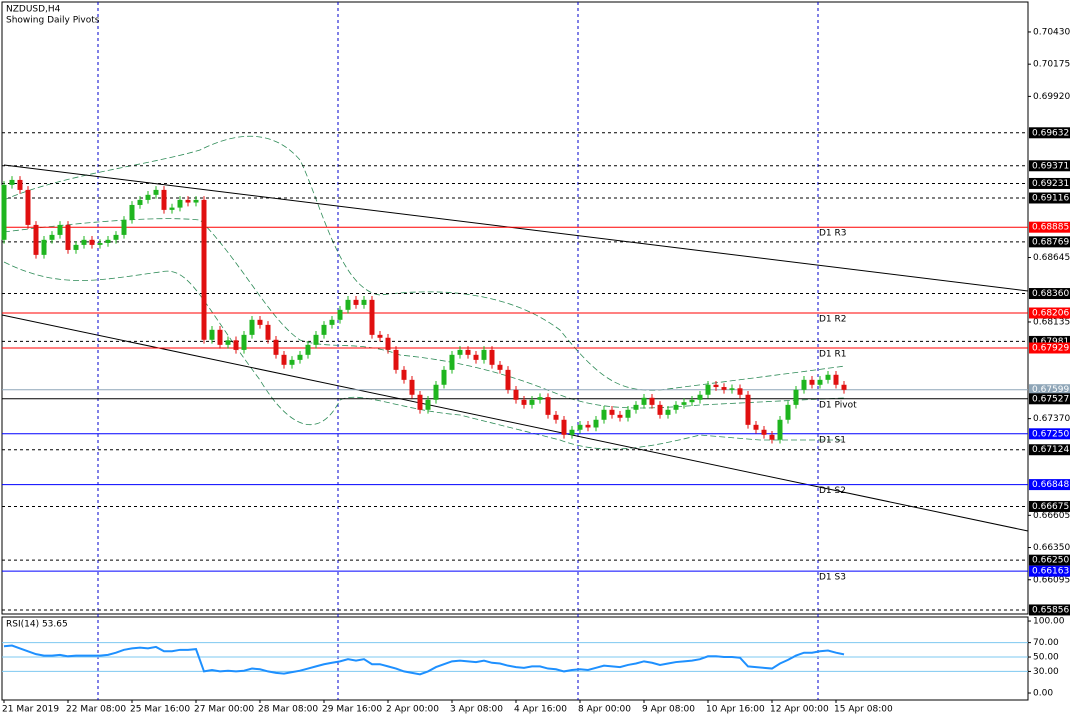 This screenshot has width=1080, height=720. I want to click on price-box-label: 0.67981, so click(1050, 342).